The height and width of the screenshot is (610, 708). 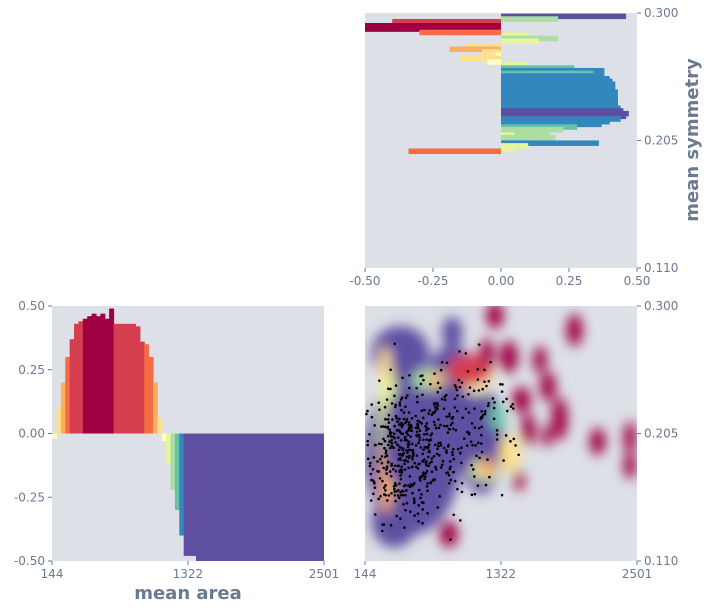 I want to click on area-axis-label: mean area, so click(x=188, y=593).